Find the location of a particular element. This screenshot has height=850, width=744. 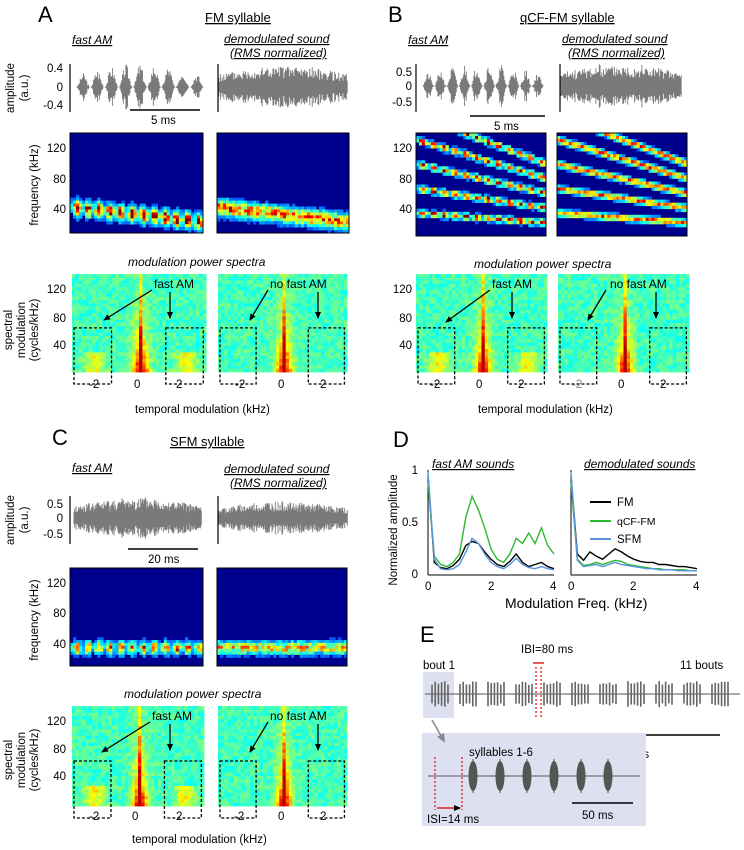

series-line-qcffm is located at coordinates (491, 525).